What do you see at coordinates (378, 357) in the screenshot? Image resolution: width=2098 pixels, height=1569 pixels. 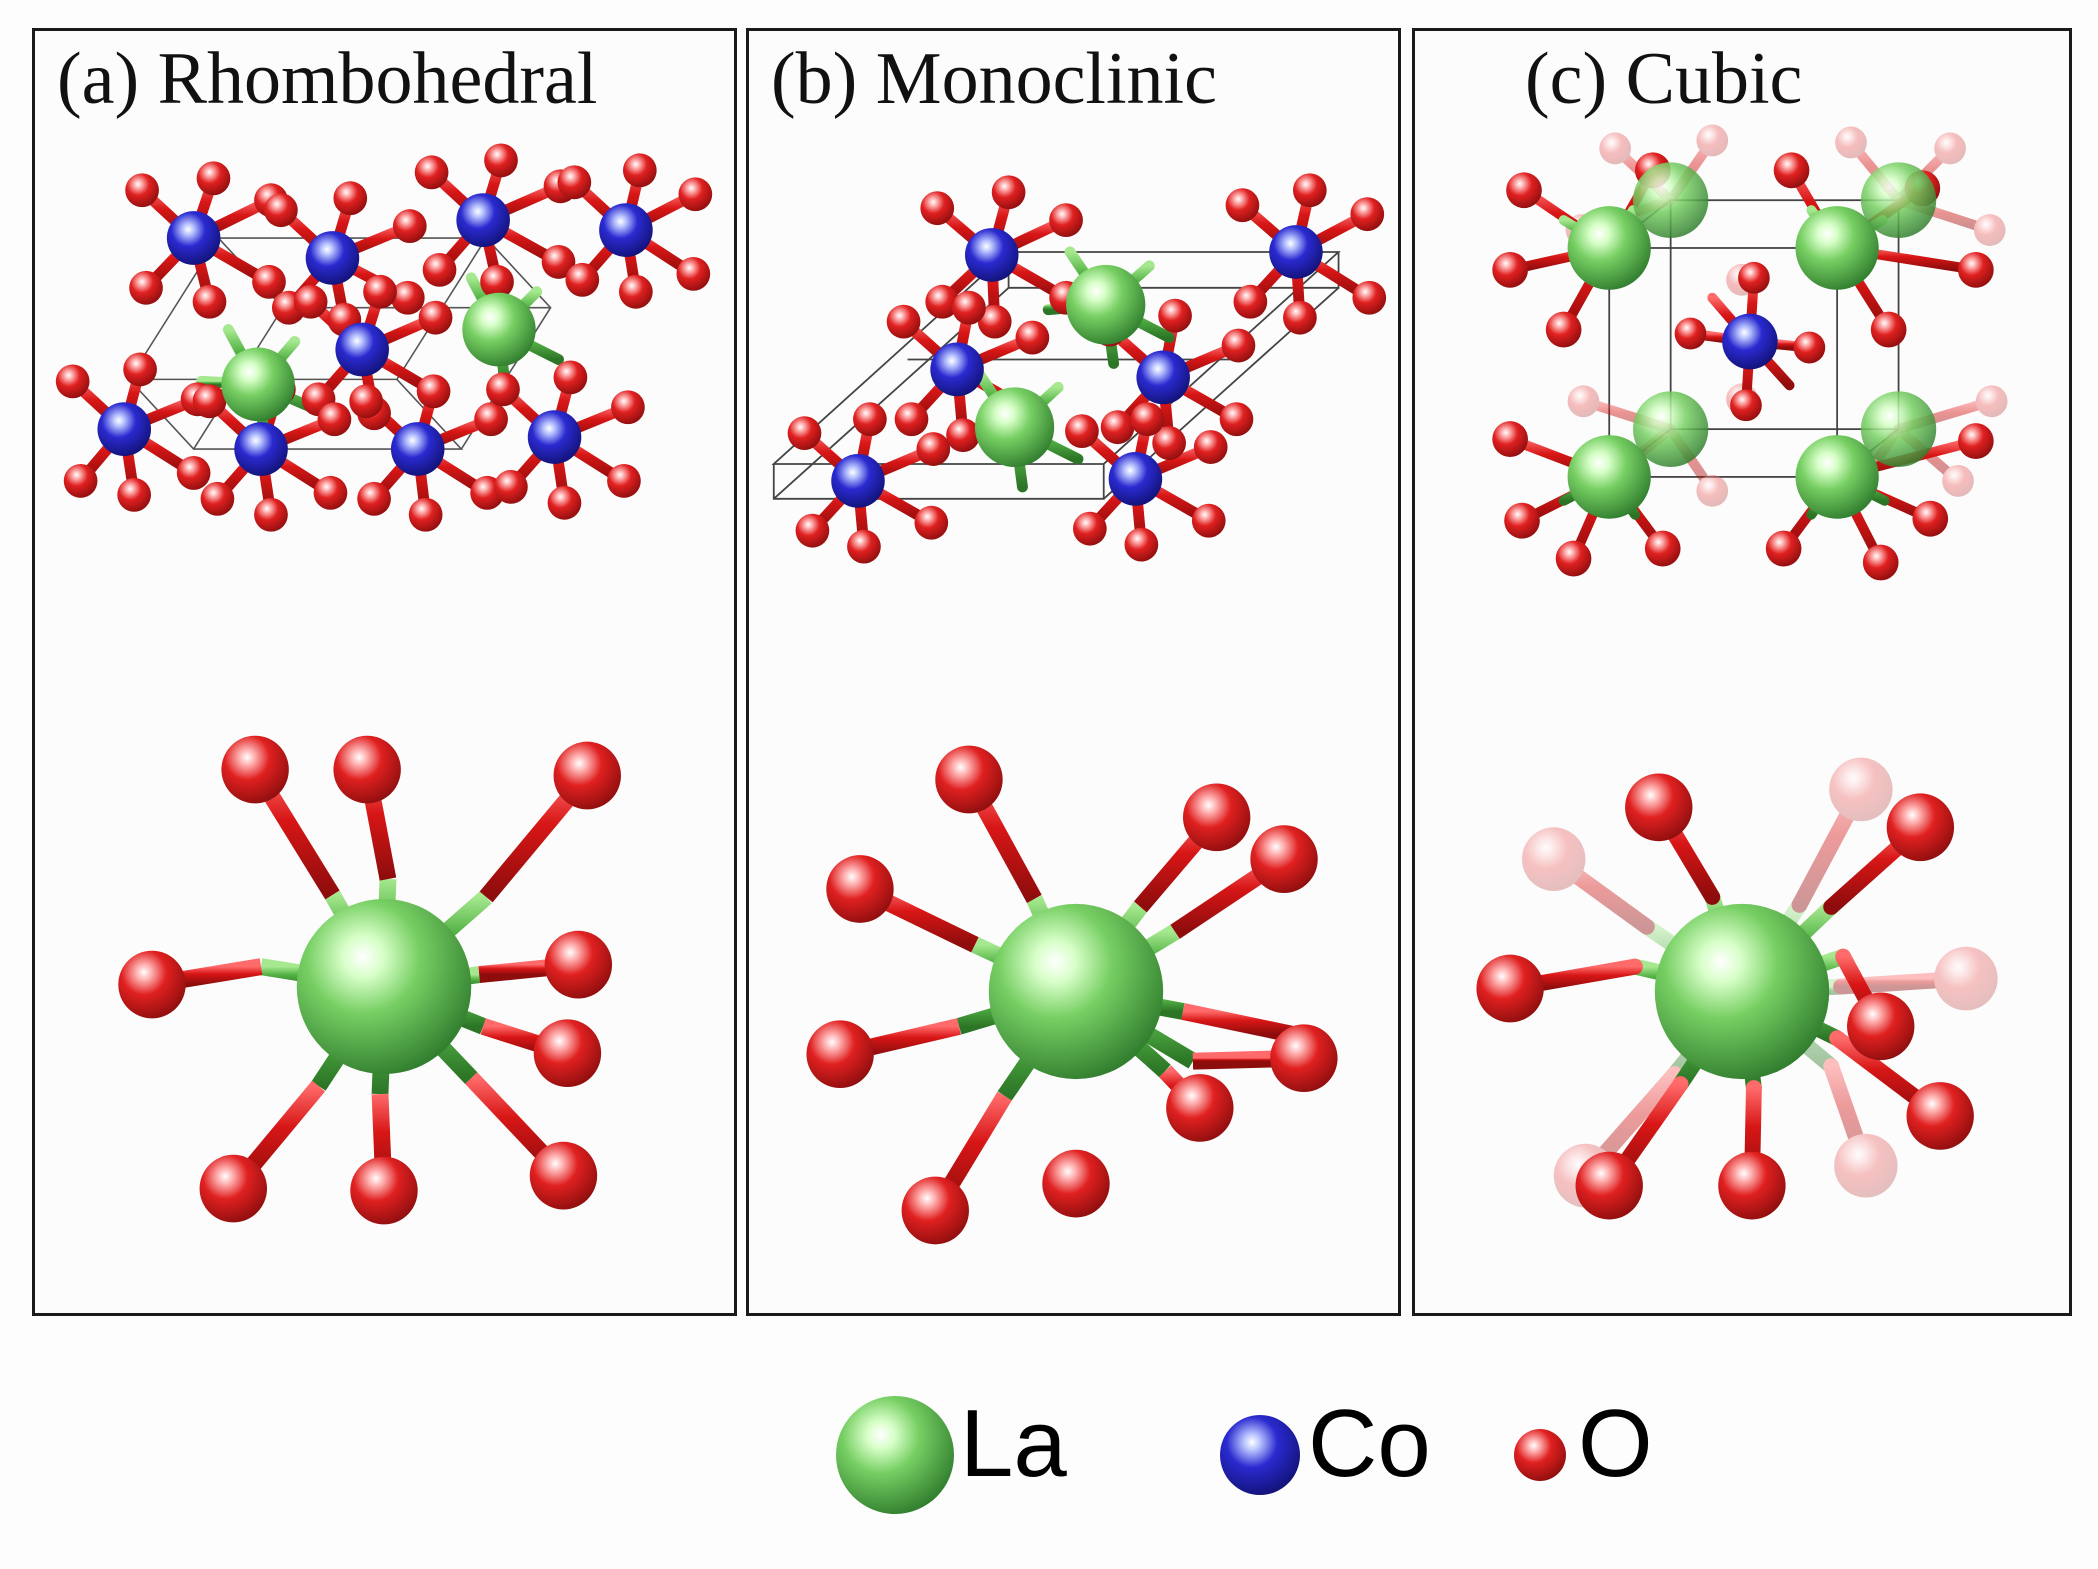 I see `la-atoms-a` at bounding box center [378, 357].